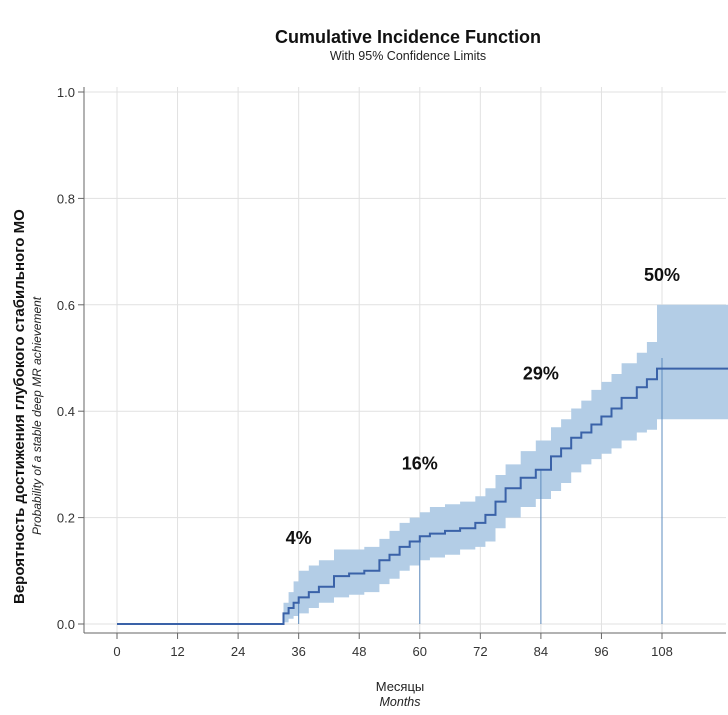  Describe the element at coordinates (66, 624) in the screenshot. I see `y-tick-label: 0.0` at that location.